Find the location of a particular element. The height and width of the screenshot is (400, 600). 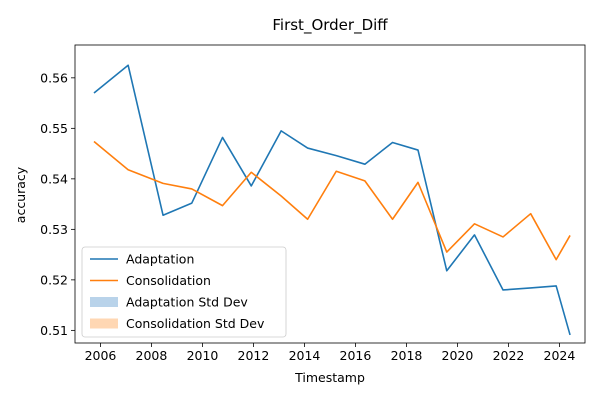

legend-label-consolidation-std-dev: Consolidation Std Dev is located at coordinates (195, 323).